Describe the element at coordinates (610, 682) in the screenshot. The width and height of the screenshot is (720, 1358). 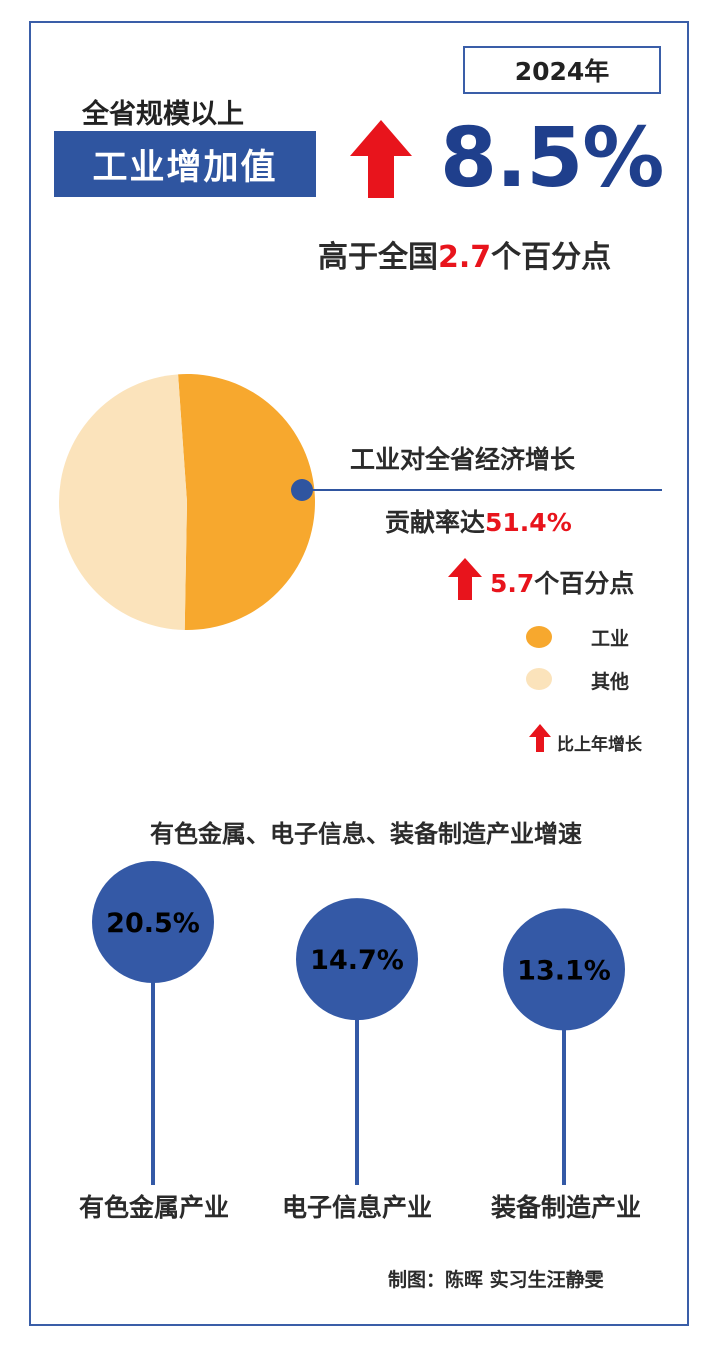
I see `legend-label-other: 其他` at that location.